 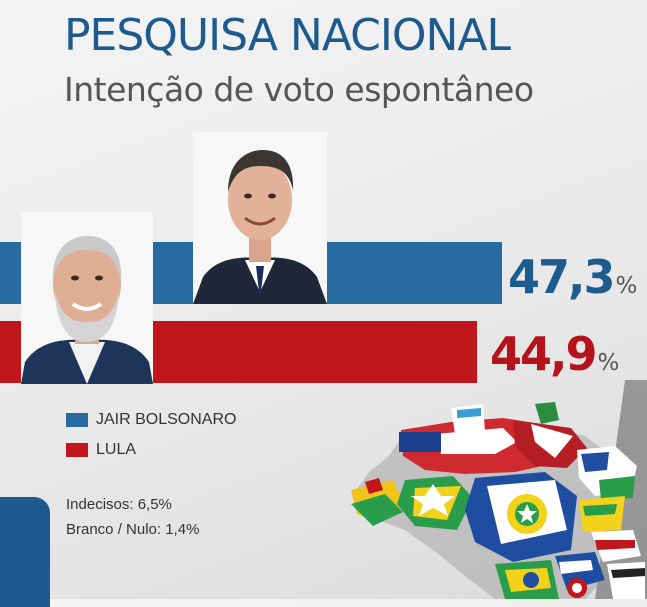 I want to click on value-label-bolsonaro-unit: %, so click(x=626, y=286).